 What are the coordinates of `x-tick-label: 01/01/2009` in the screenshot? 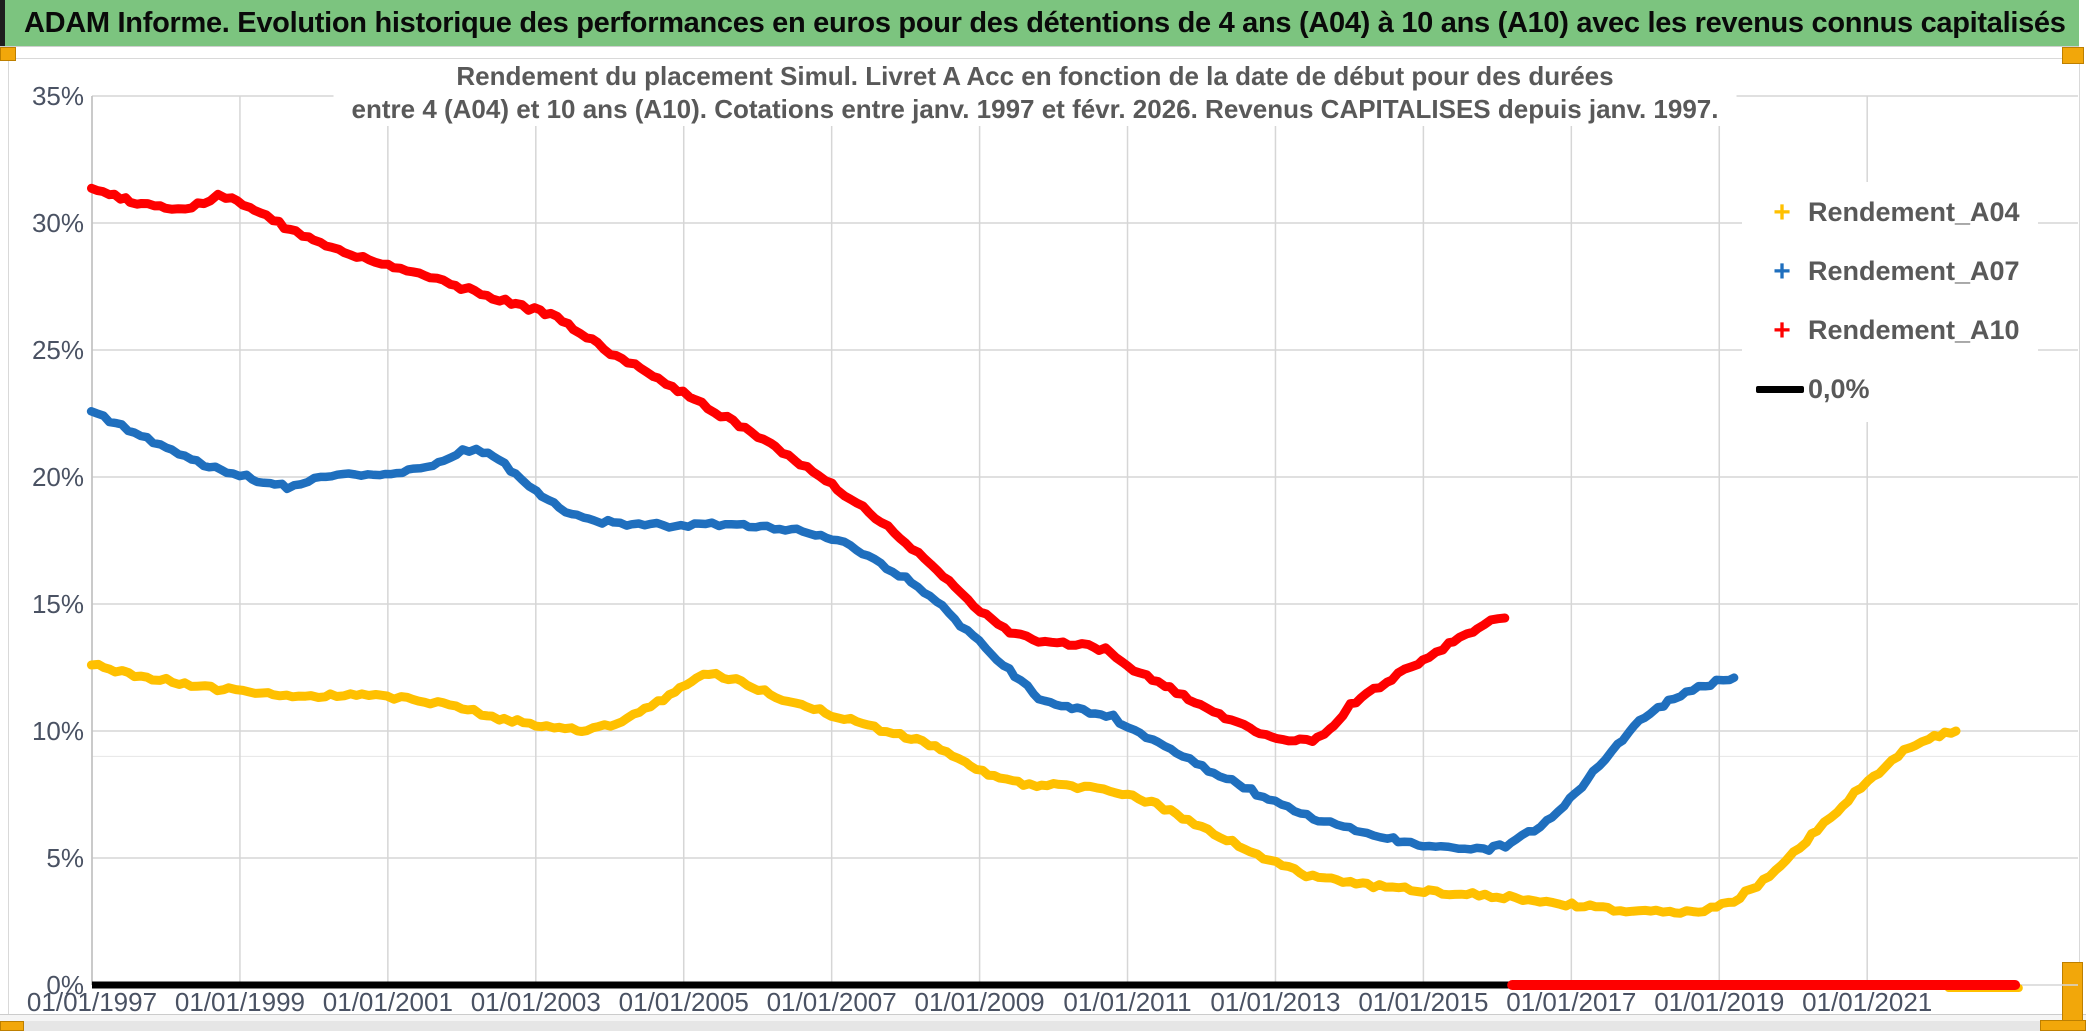 It's located at (980, 1002).